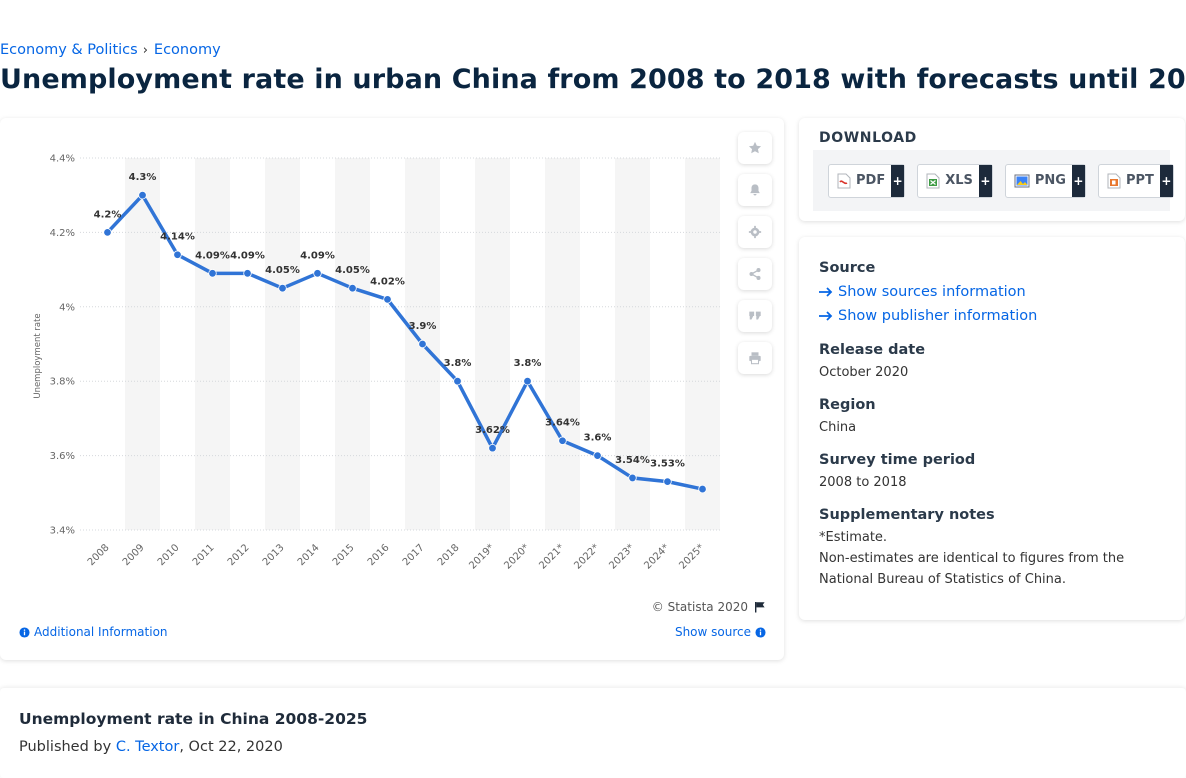 The height and width of the screenshot is (778, 1186). Describe the element at coordinates (868, 138) in the screenshot. I see `download-heading: DOWNLOAD` at that location.